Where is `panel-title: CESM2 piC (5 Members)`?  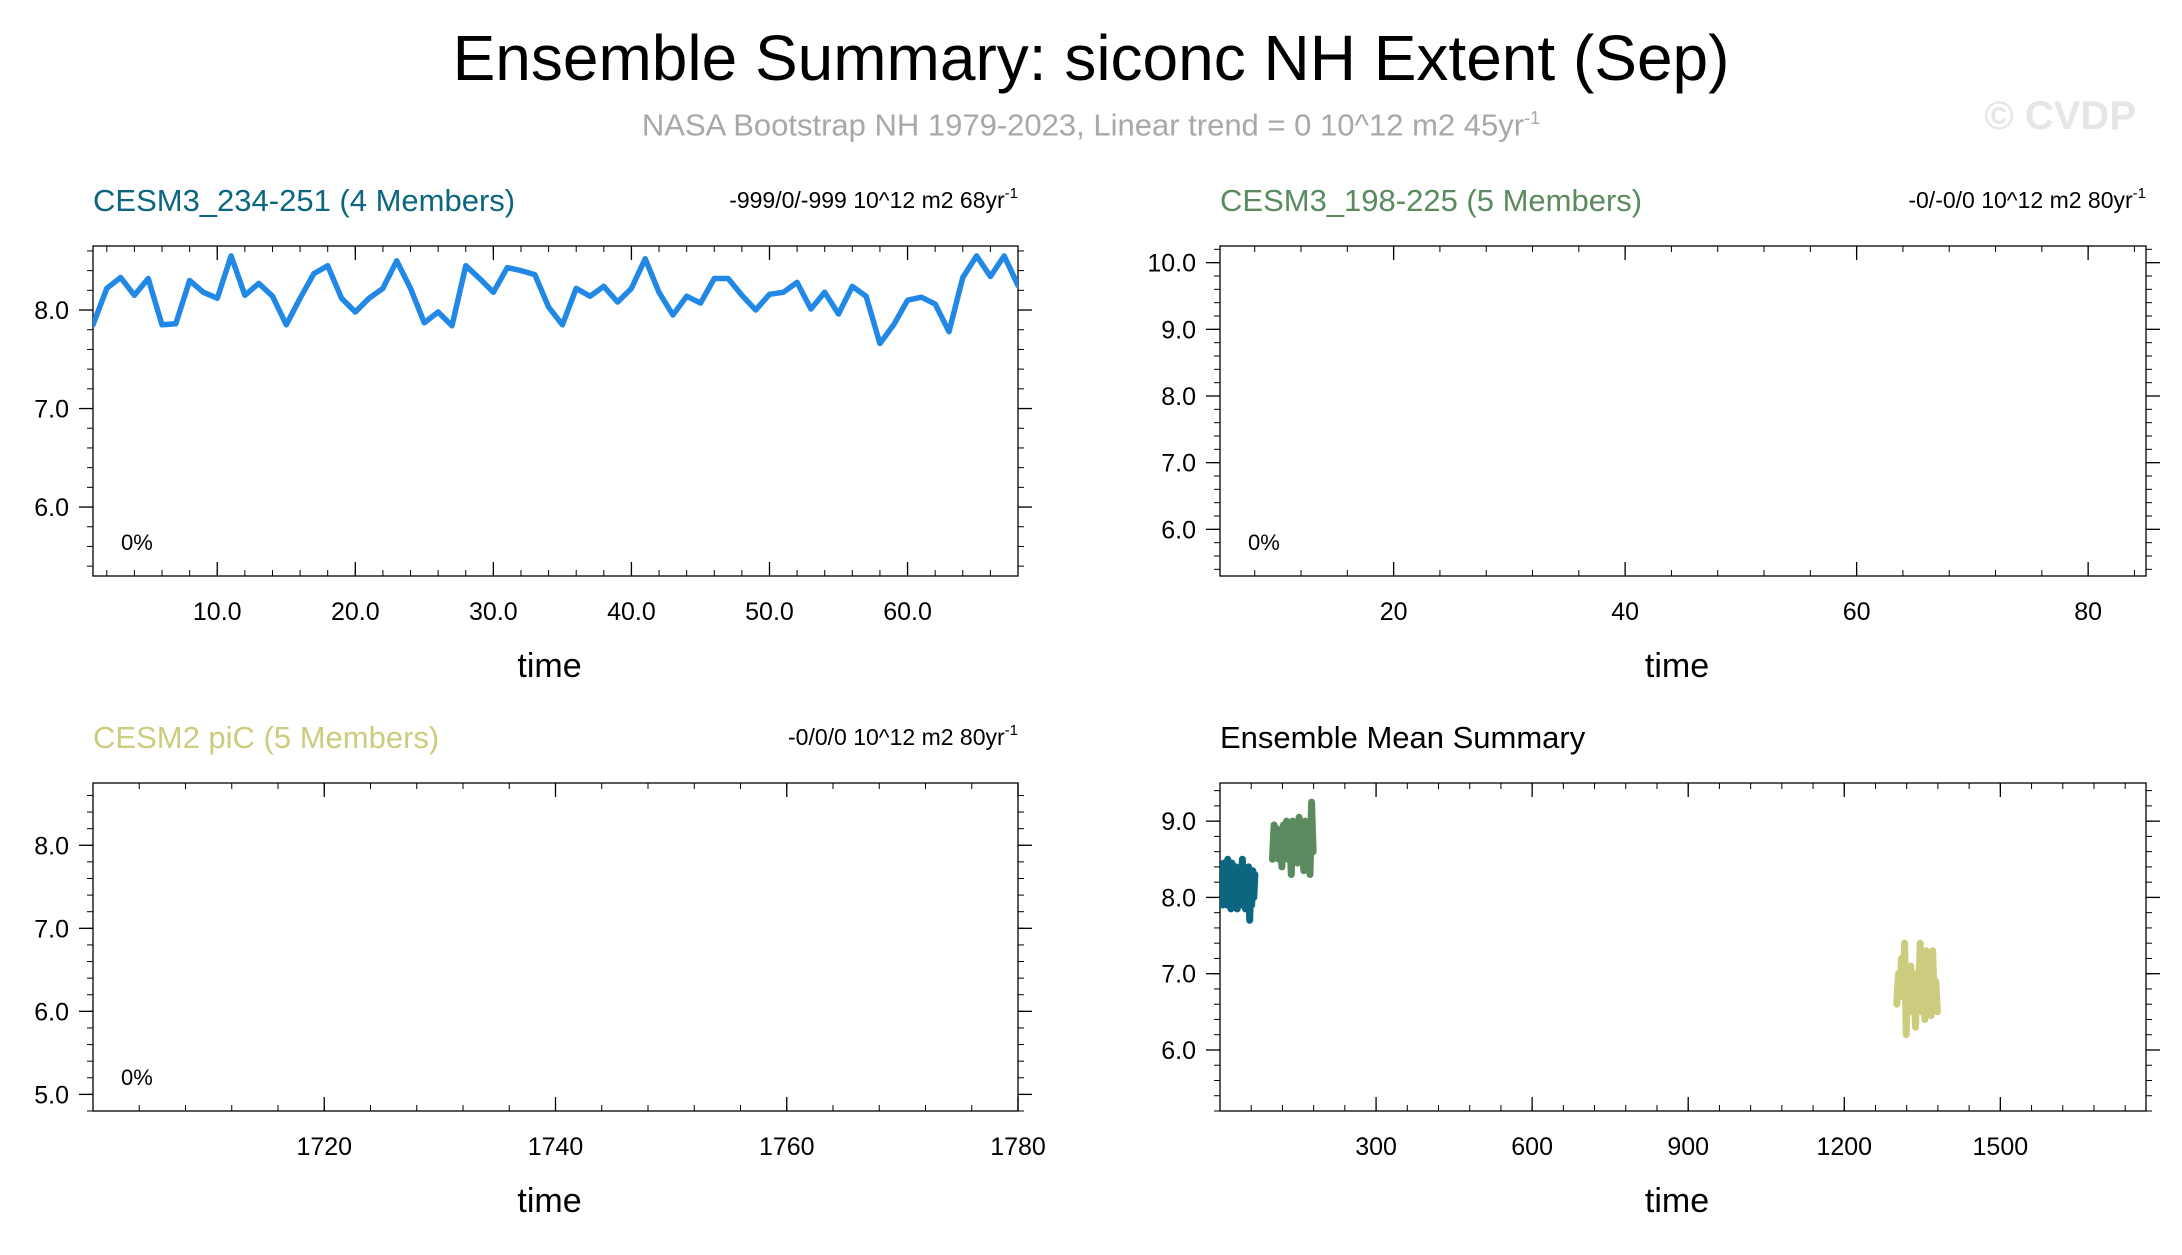 panel-title: CESM2 piC (5 Members) is located at coordinates (266, 737).